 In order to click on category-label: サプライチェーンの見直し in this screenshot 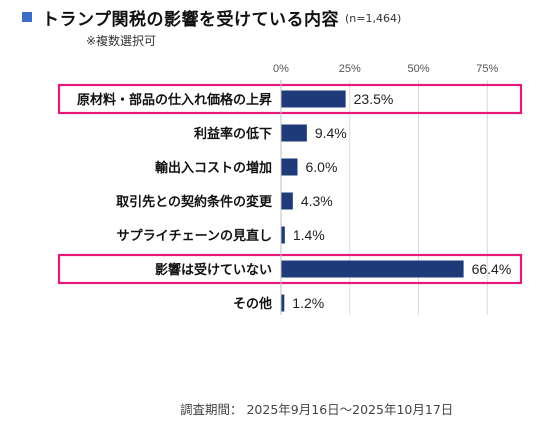, I will do `click(194, 236)`.